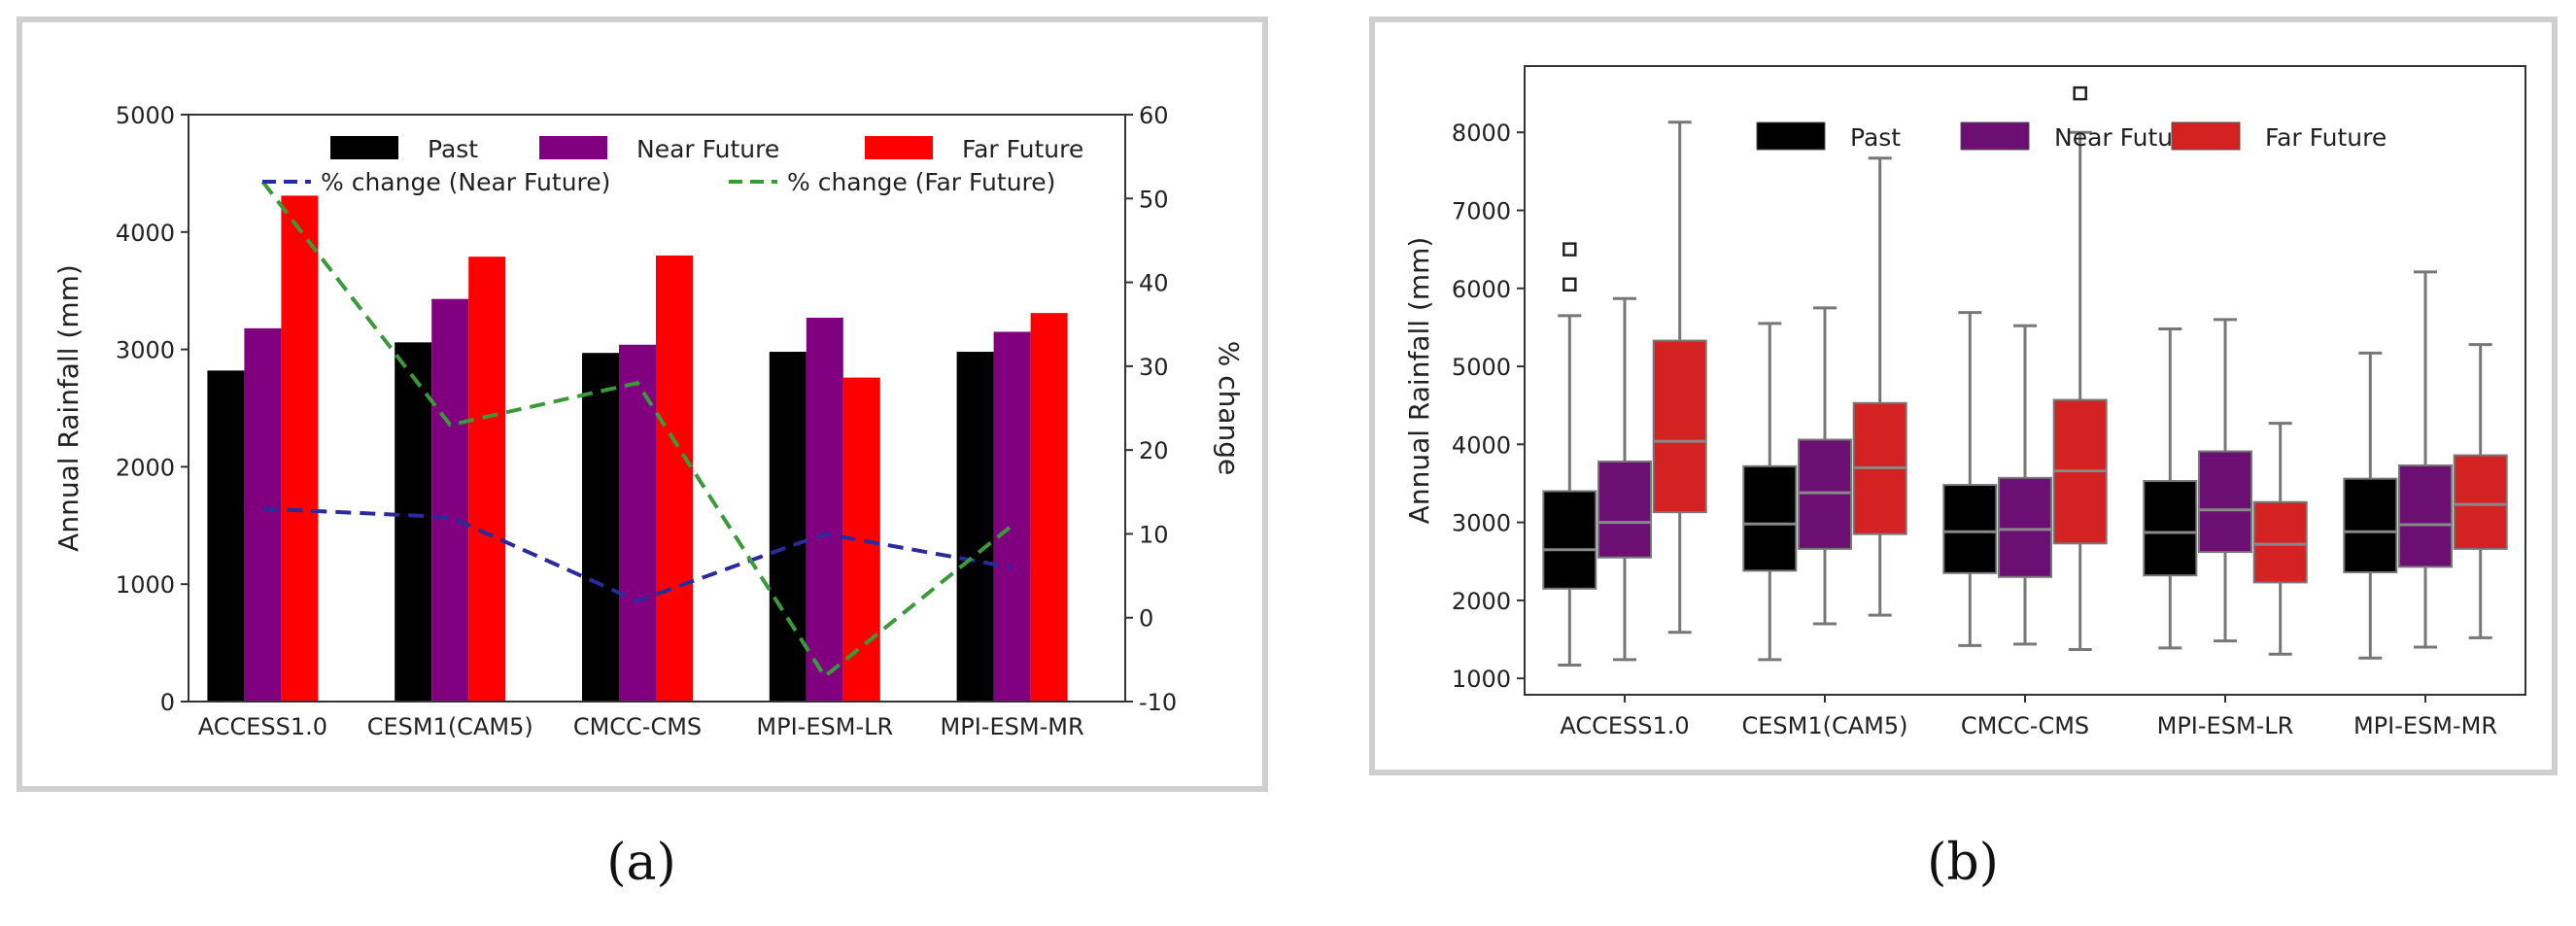 The height and width of the screenshot is (926, 2576). I want to click on y2-tick-label: 40, so click(1154, 283).